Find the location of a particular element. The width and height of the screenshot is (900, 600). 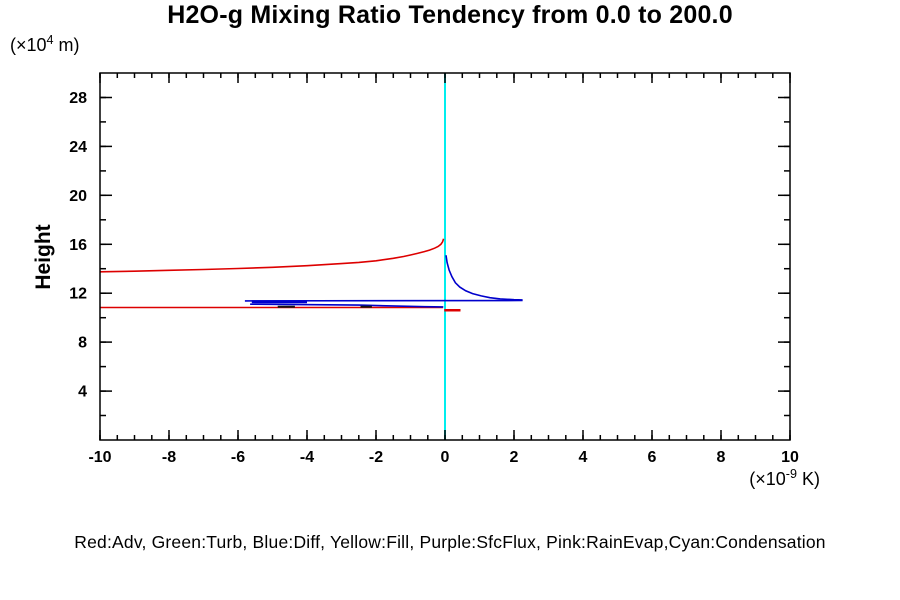

y-tick-label: 20 is located at coordinates (78, 196).